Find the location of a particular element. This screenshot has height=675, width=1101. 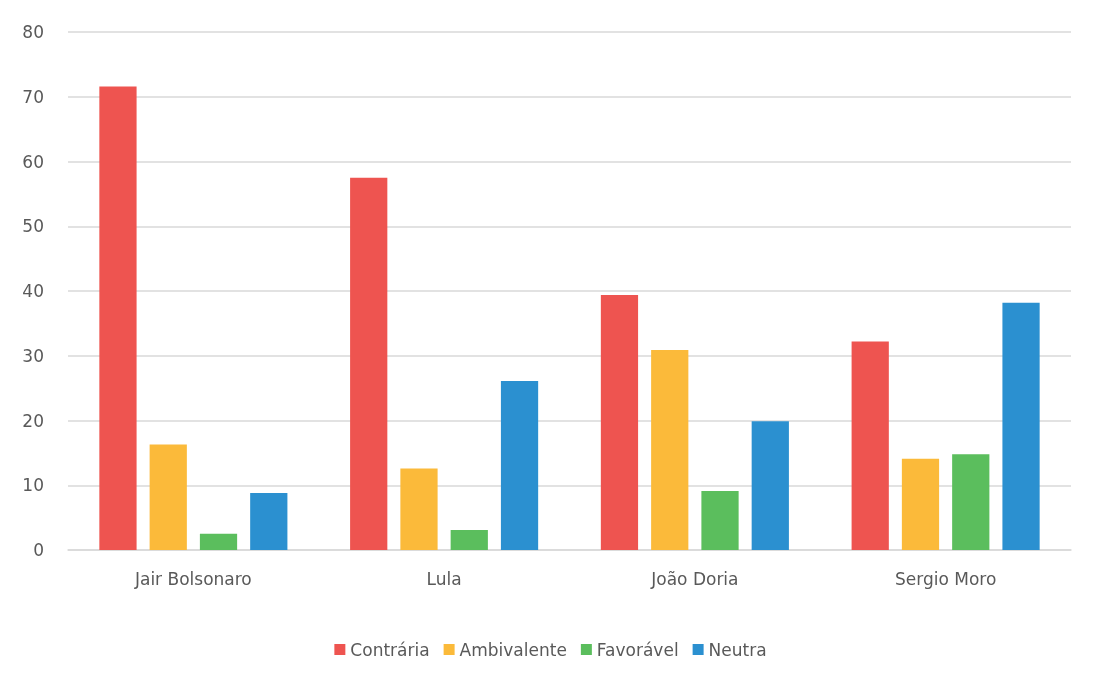

y-tick-label: 30 is located at coordinates (33, 355).